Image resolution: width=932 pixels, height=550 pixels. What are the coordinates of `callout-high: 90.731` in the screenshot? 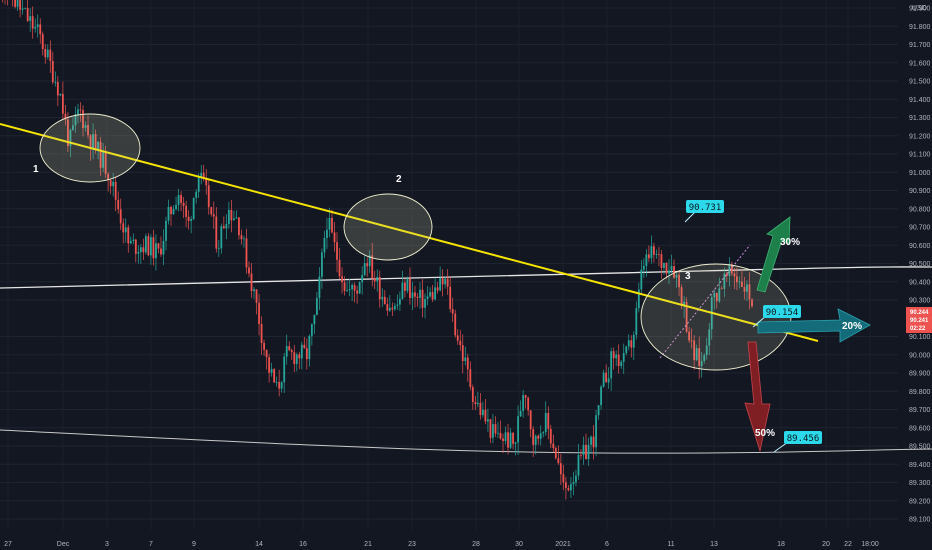 It's located at (704, 211).